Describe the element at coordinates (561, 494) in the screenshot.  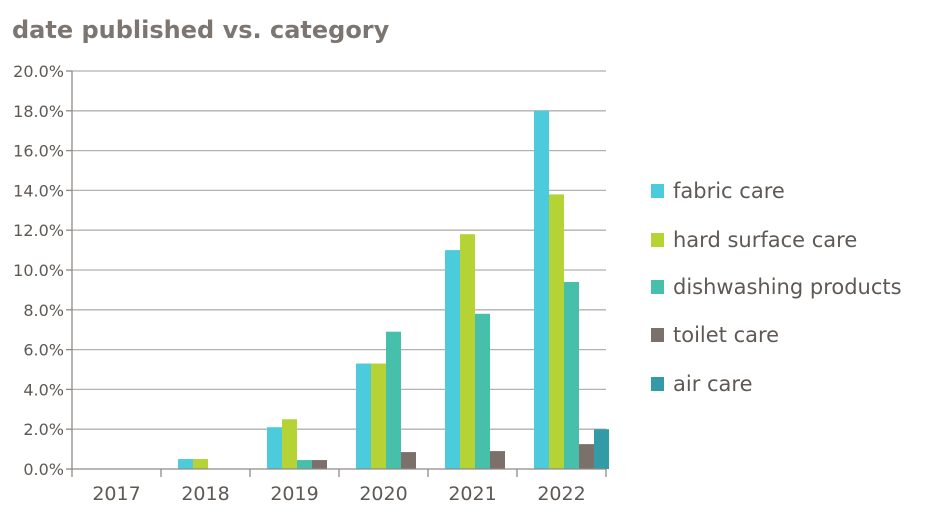
I see `x-tick-label: 2022` at that location.